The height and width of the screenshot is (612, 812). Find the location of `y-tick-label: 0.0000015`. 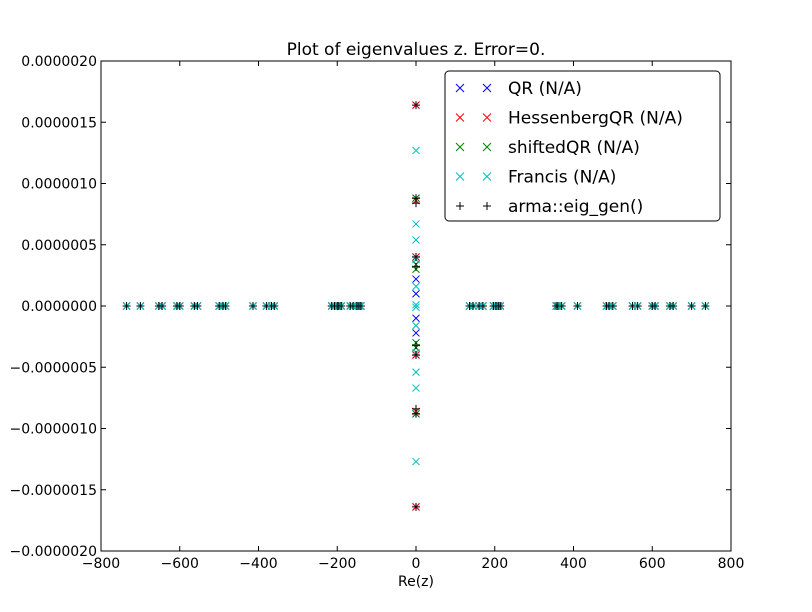

y-tick-label: 0.0000015 is located at coordinates (59, 123).